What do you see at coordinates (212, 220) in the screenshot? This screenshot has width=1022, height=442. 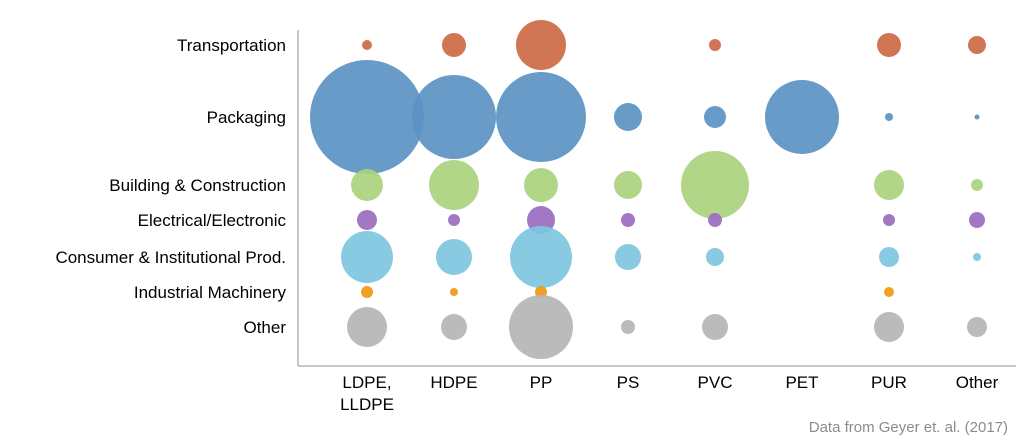 I see `y-tick-label: Electrical/Electronic` at bounding box center [212, 220].